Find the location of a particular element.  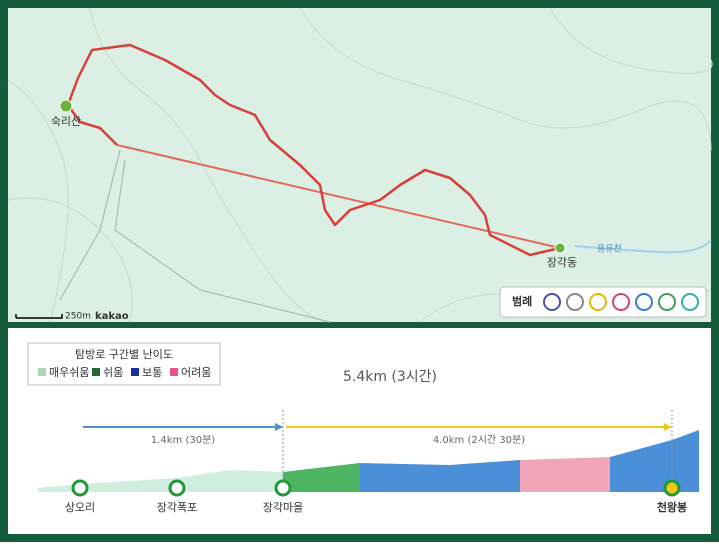

level-label: 매우쉬움 is located at coordinates (69, 372).